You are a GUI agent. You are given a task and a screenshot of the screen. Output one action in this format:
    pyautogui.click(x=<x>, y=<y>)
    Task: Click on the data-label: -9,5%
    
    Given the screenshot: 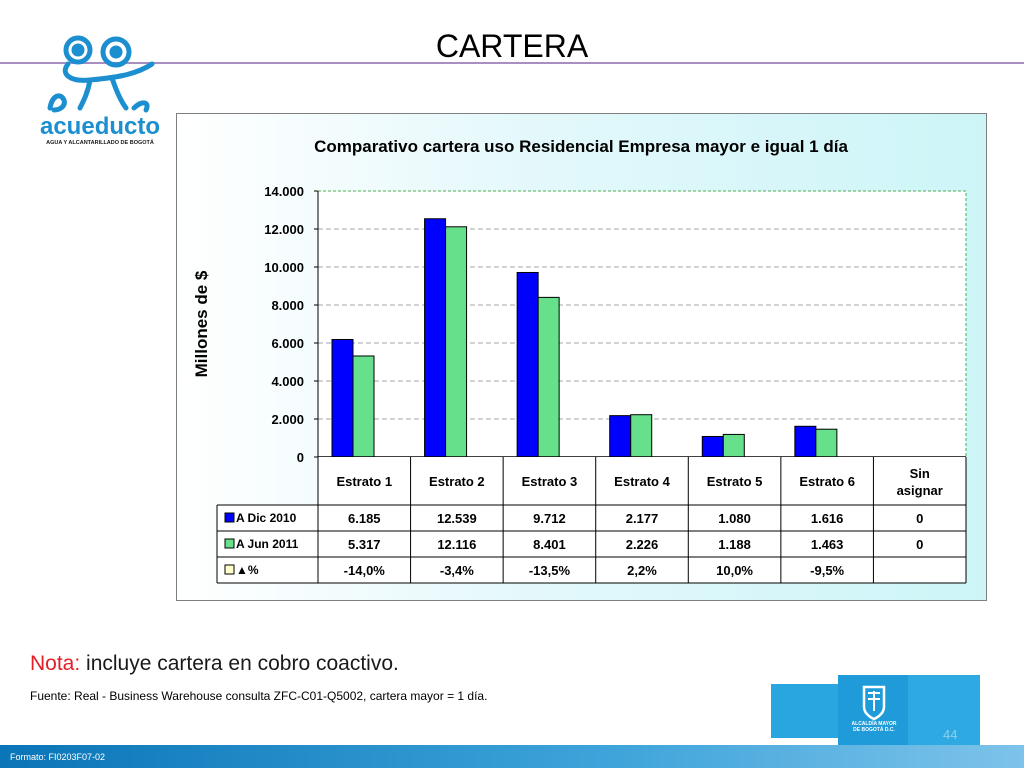 What is the action you would take?
    pyautogui.click(x=827, y=570)
    